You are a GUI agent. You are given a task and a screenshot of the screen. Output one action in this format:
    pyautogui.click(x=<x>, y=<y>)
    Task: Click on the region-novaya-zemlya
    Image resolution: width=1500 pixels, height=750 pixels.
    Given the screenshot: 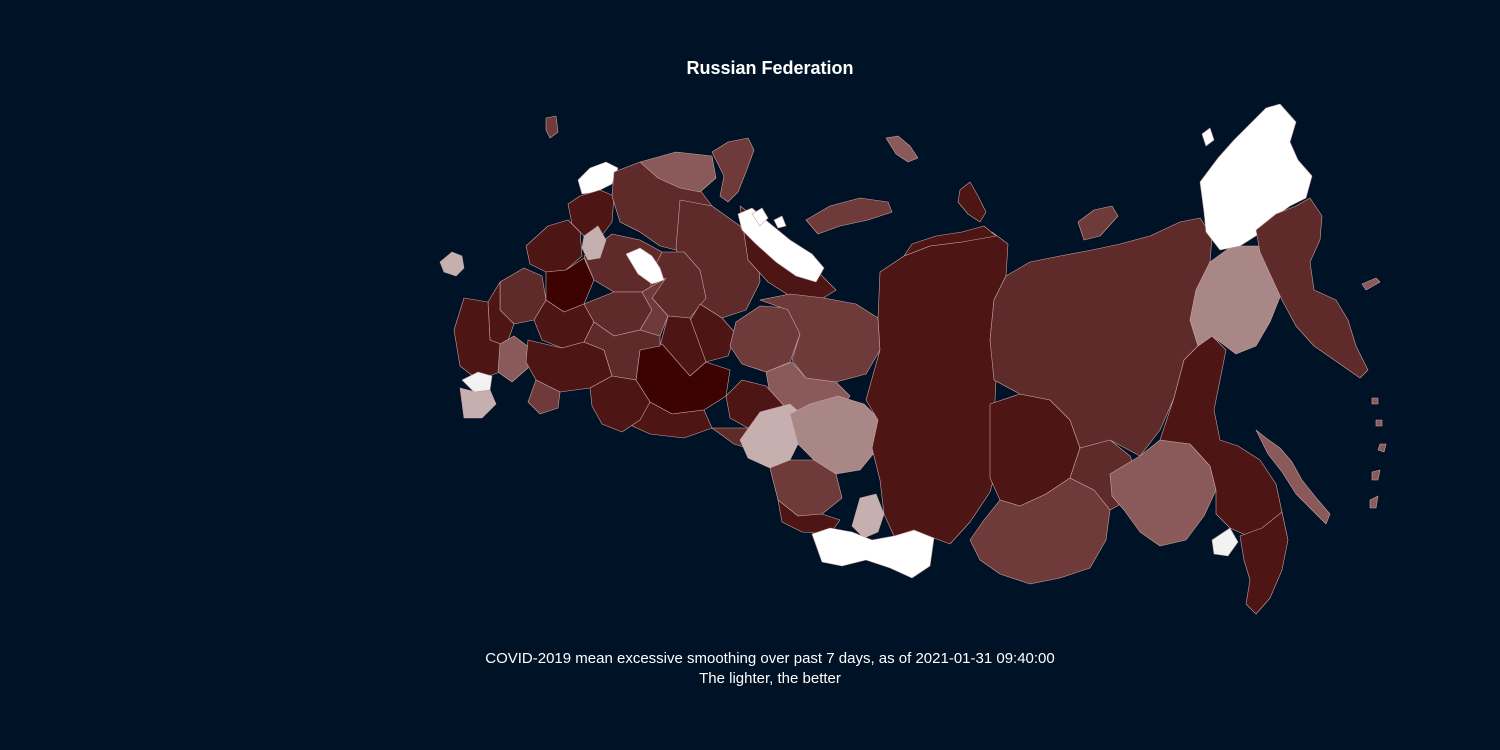 What is the action you would take?
    pyautogui.click(x=733, y=170)
    